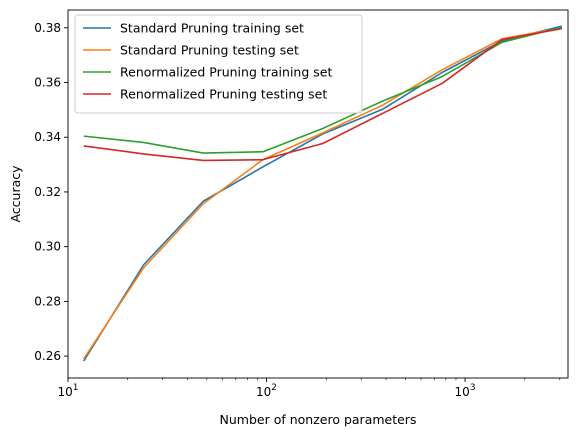  I want to click on x-axis: 10¹ 10² 10³, so click(309, 388).